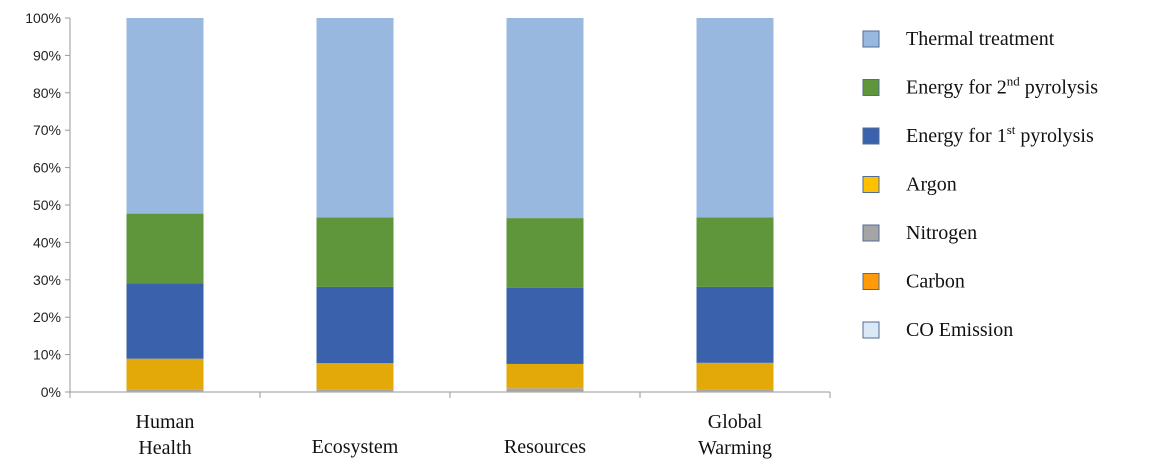  Describe the element at coordinates (355, 447) in the screenshot. I see `category-label: Ecosystem` at that location.